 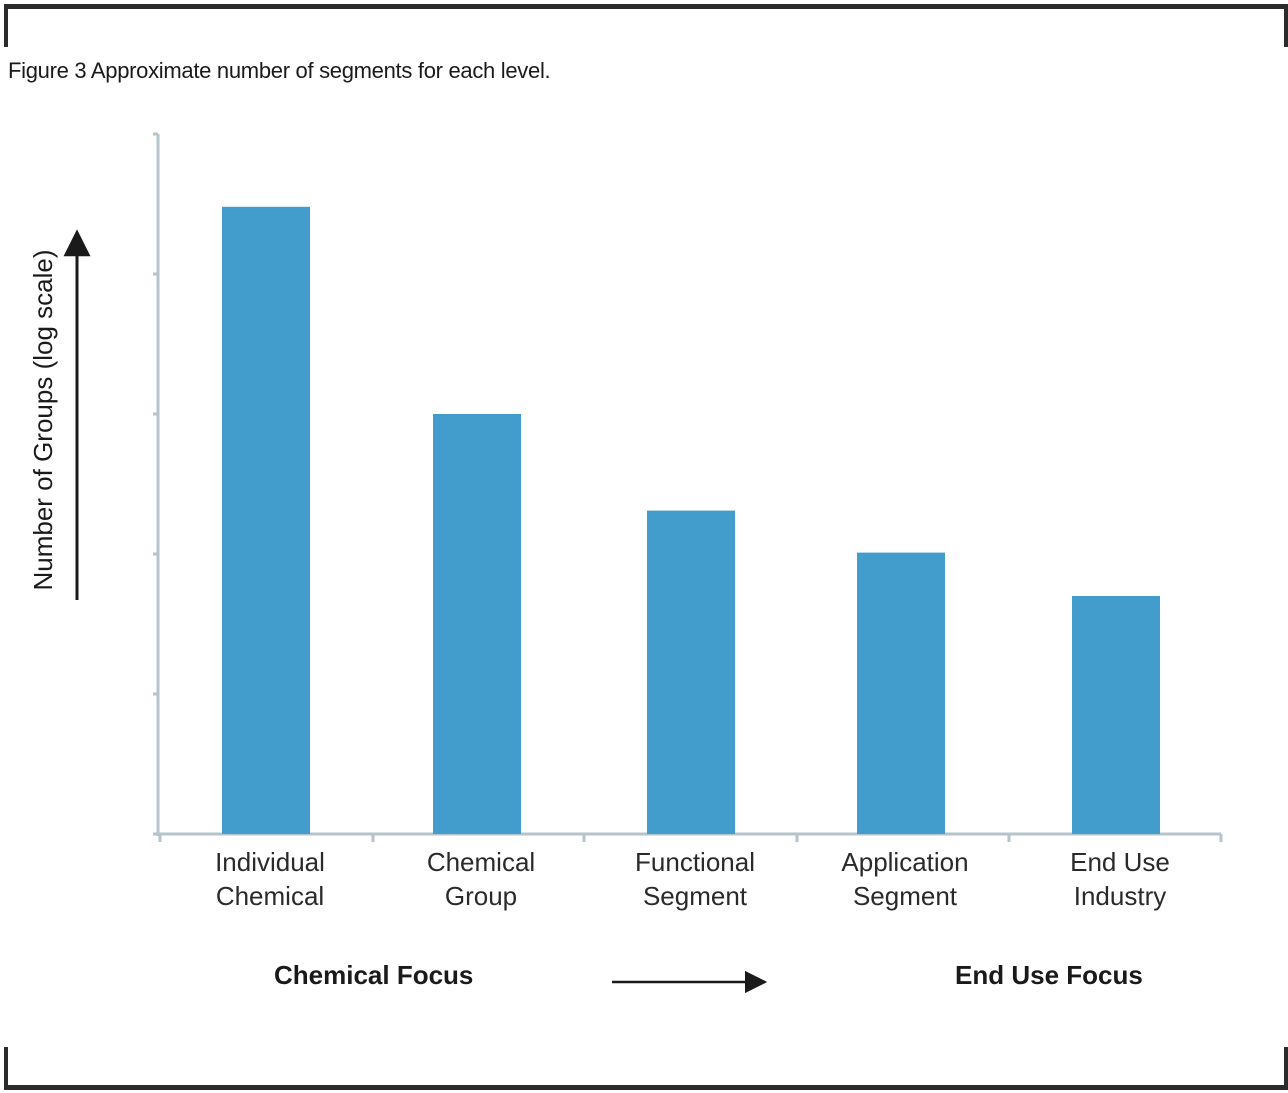 What do you see at coordinates (1120, 862) in the screenshot?
I see `category-label-line: End Use` at bounding box center [1120, 862].